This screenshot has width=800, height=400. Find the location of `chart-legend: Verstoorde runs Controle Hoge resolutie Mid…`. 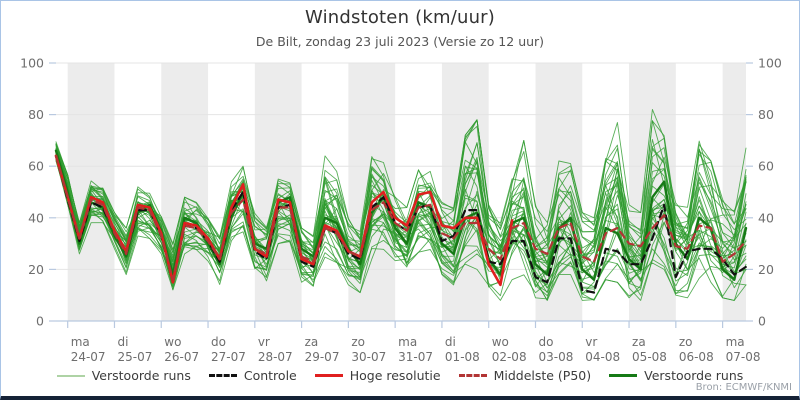

chart-legend: Verstoorde runs Controle Hoge resolutie Mid… is located at coordinates (400, 375).